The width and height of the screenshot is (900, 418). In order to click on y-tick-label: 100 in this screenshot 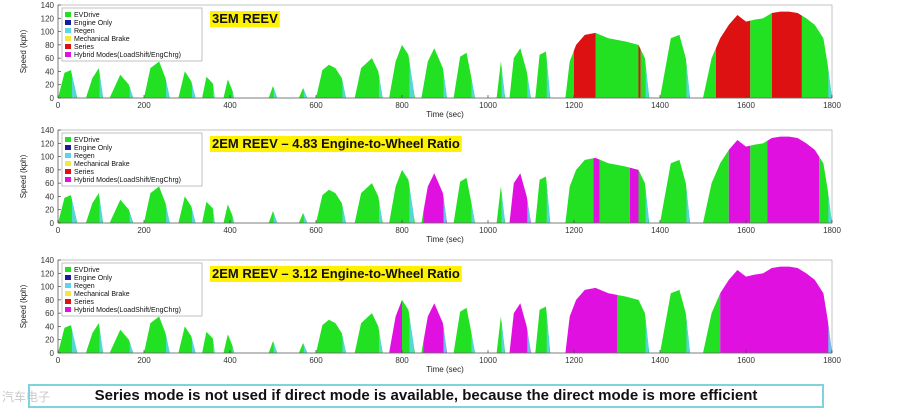, I will do `click(48, 287)`.